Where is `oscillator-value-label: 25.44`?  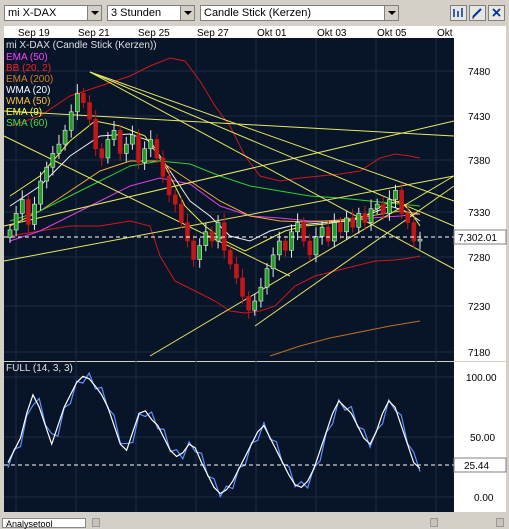
oscillator-value-label: 25.44 is located at coordinates (476, 466).